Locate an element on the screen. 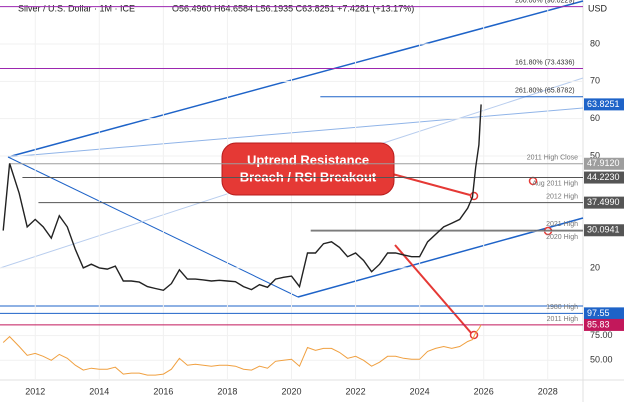 This screenshot has height=402, width=624. price-line is located at coordinates (242, 350).